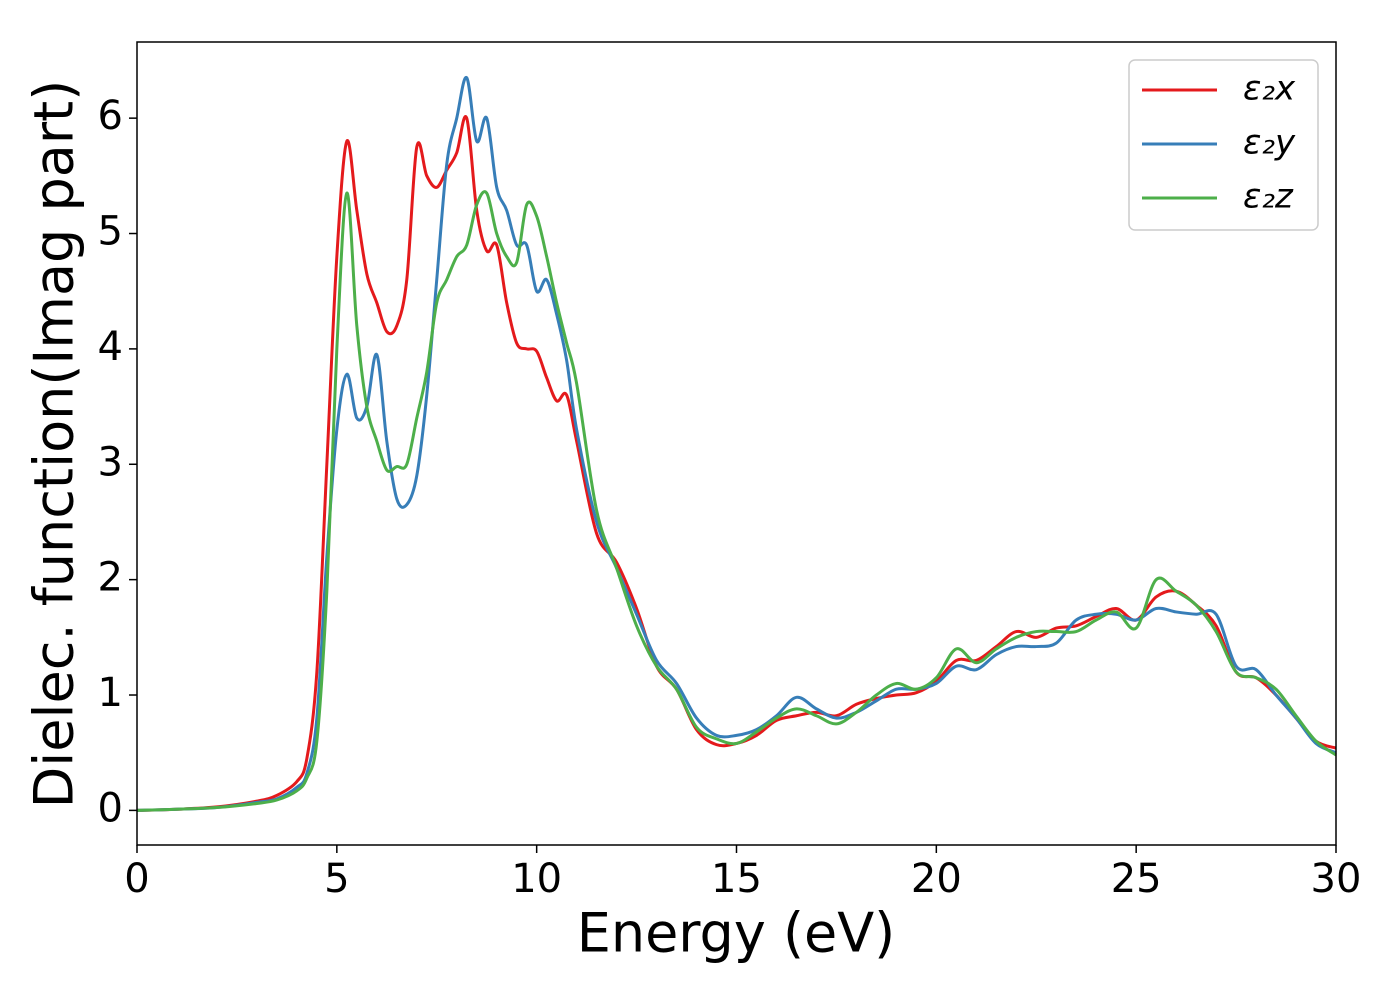  Describe the element at coordinates (110, 462) in the screenshot. I see `y-tick-label: 3` at that location.